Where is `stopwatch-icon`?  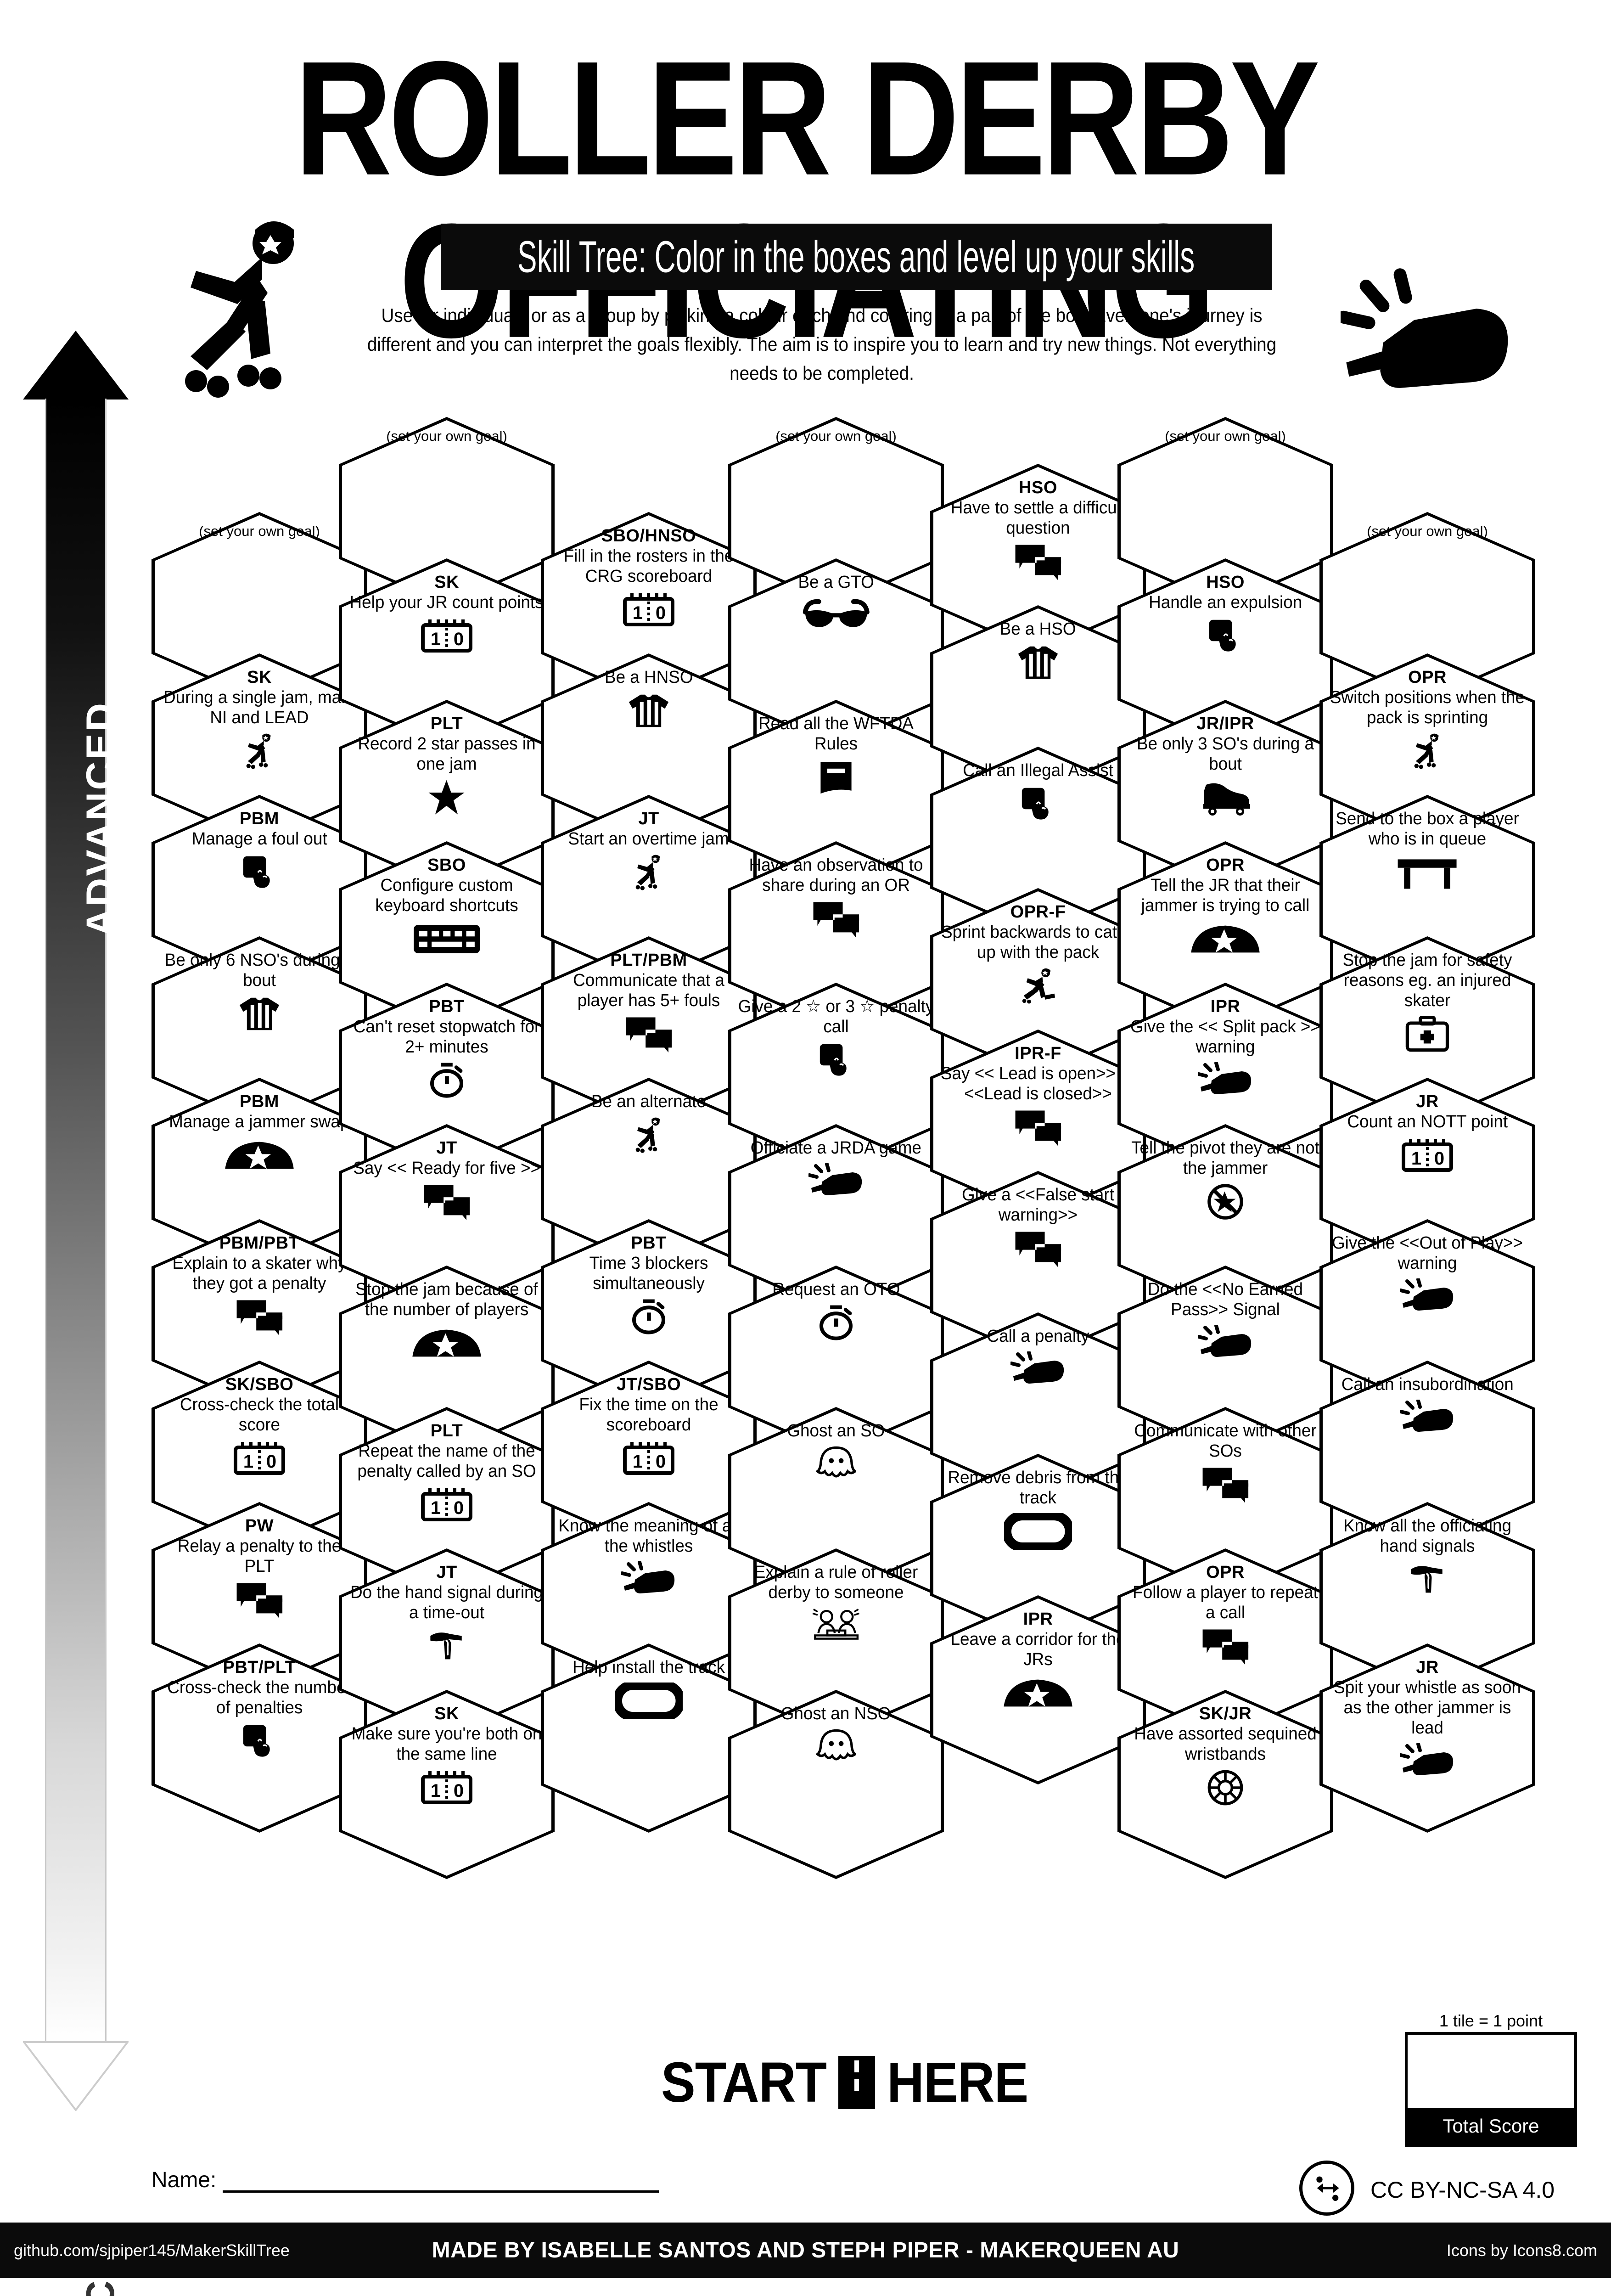 stopwatch-icon is located at coordinates (836, 1323).